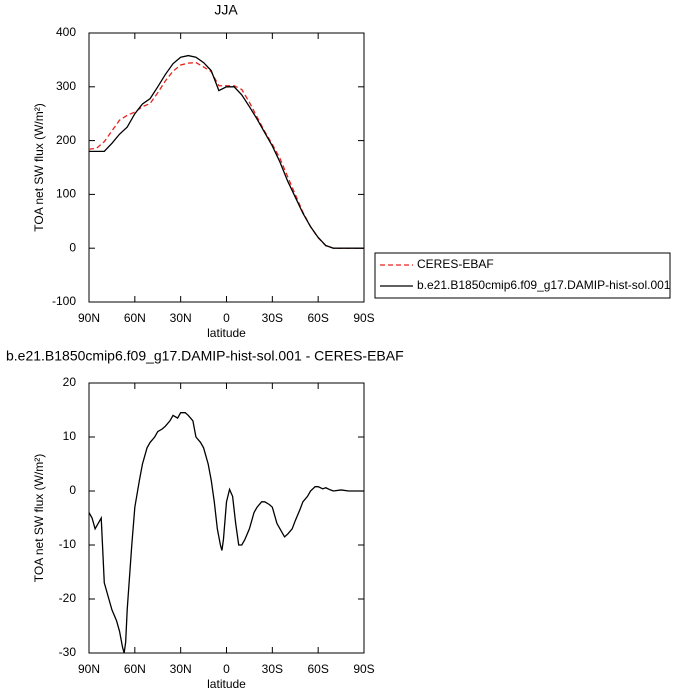 This screenshot has height=700, width=700. I want to click on y-tick-label: 400, so click(66, 32).